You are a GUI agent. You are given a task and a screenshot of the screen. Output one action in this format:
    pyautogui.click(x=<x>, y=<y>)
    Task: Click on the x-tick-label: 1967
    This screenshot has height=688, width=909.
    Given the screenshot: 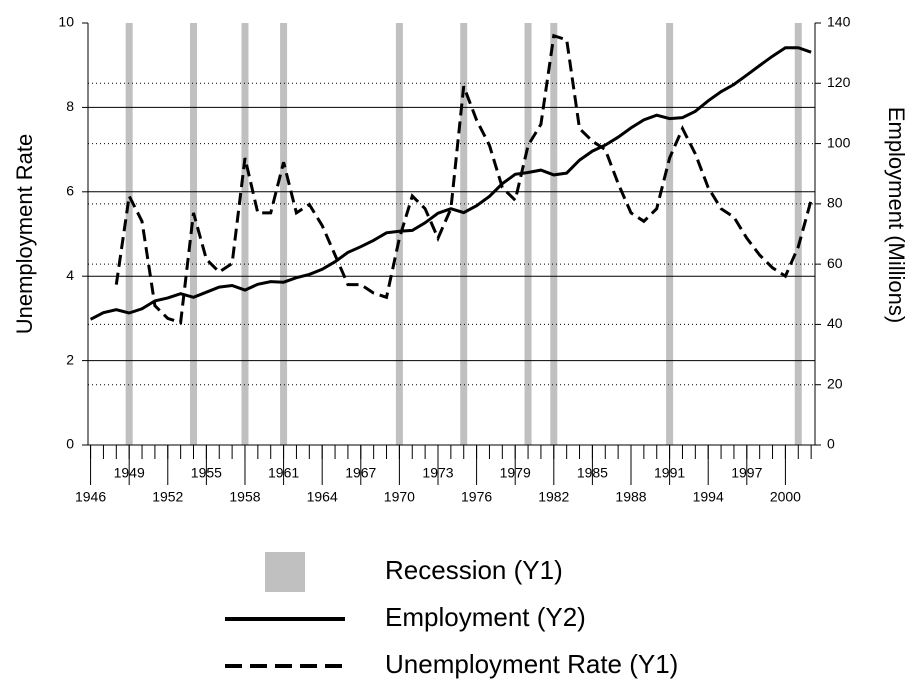 What is the action you would take?
    pyautogui.click(x=360, y=473)
    